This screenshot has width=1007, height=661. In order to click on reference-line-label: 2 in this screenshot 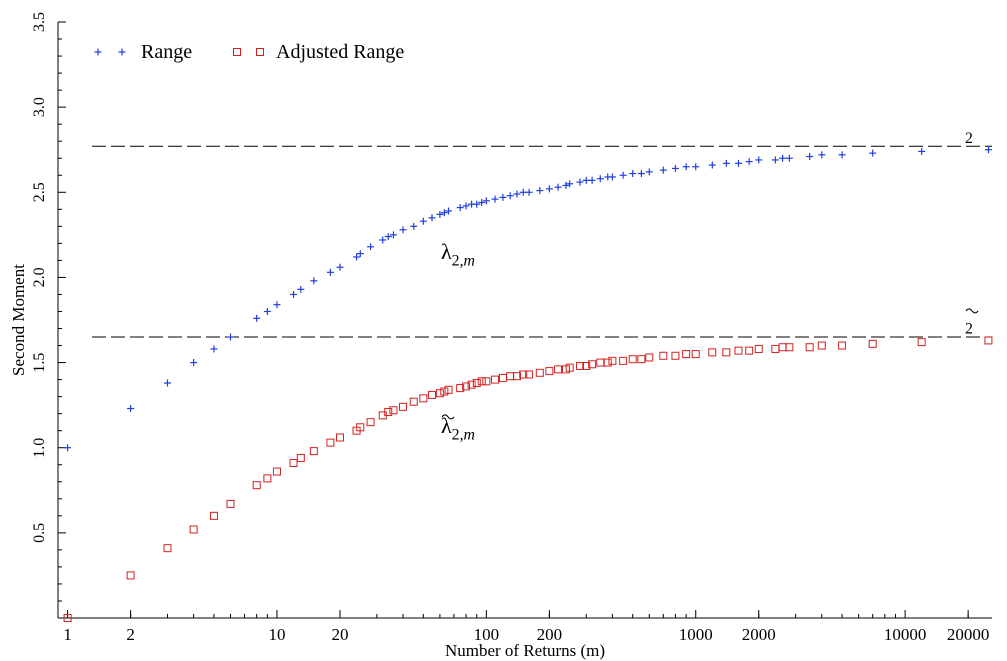, I will do `click(972, 323)`.